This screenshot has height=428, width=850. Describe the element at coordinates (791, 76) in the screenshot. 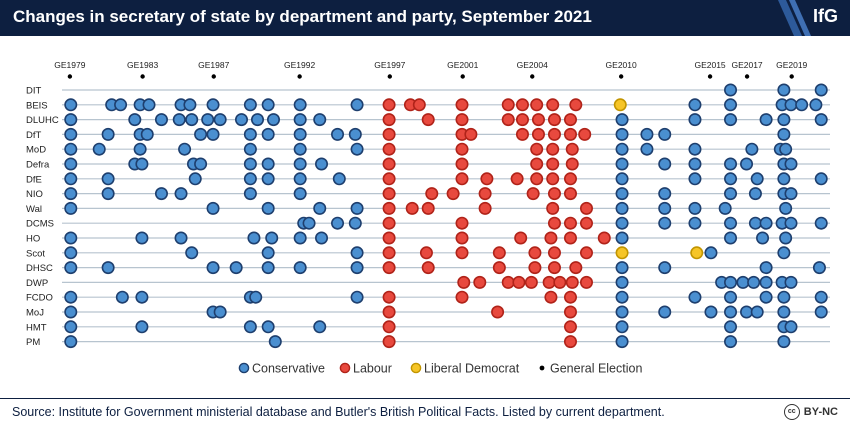

I see `ge-marker-ge2019` at that location.